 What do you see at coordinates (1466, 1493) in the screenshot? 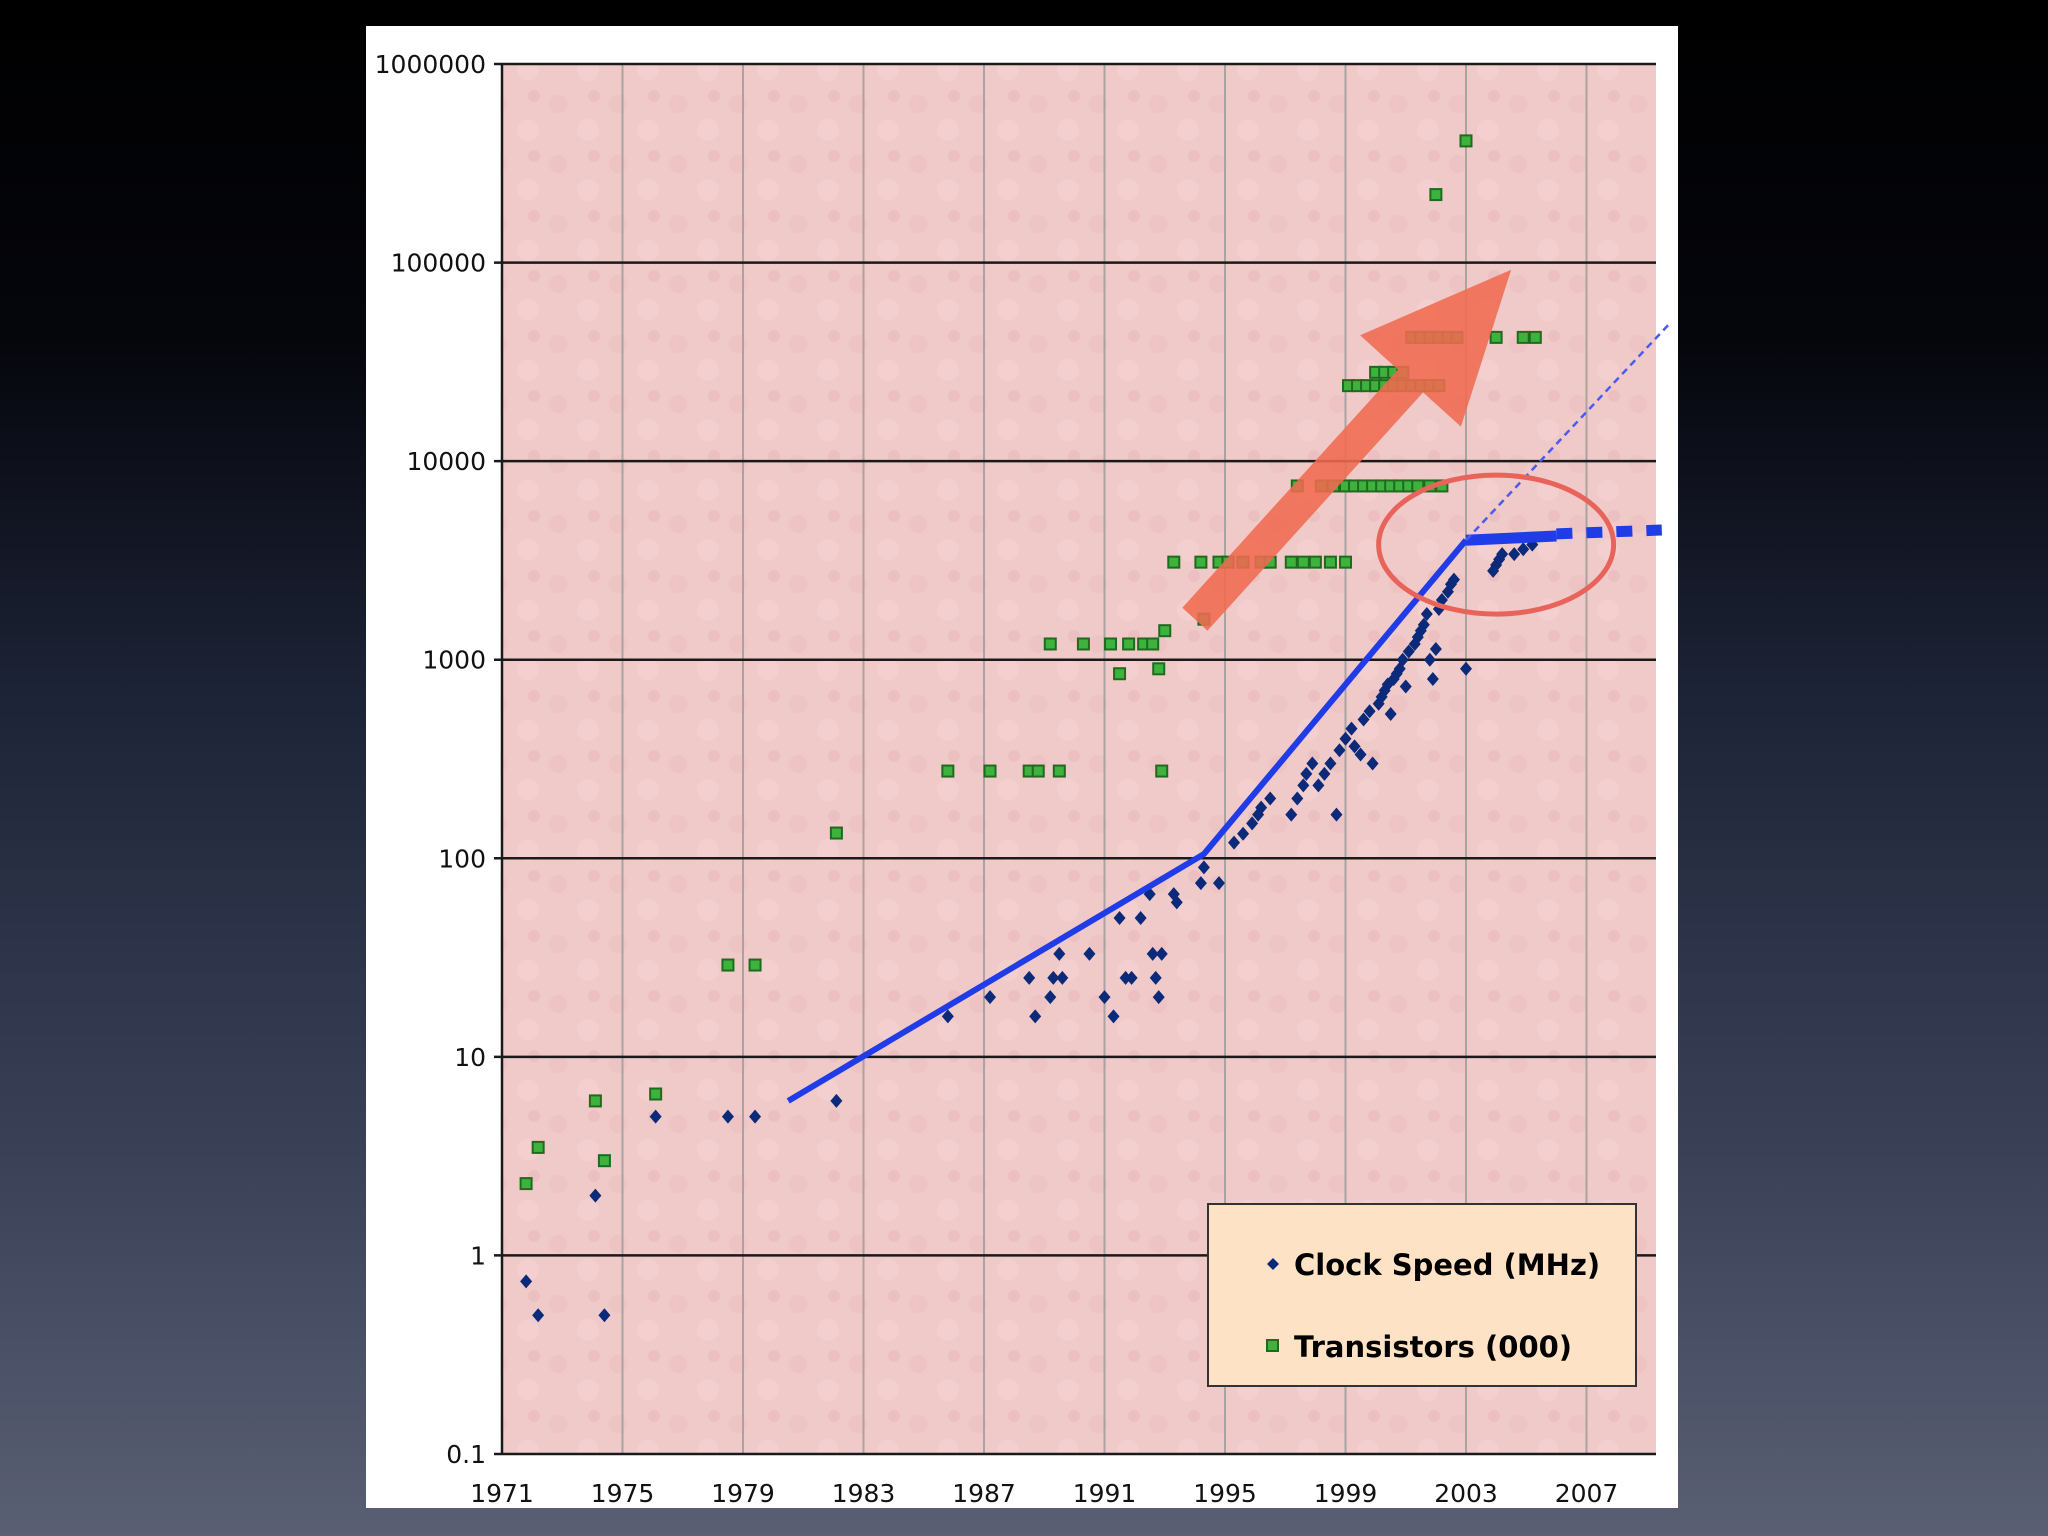
I see `x-tick-label: 2003` at bounding box center [1466, 1493].